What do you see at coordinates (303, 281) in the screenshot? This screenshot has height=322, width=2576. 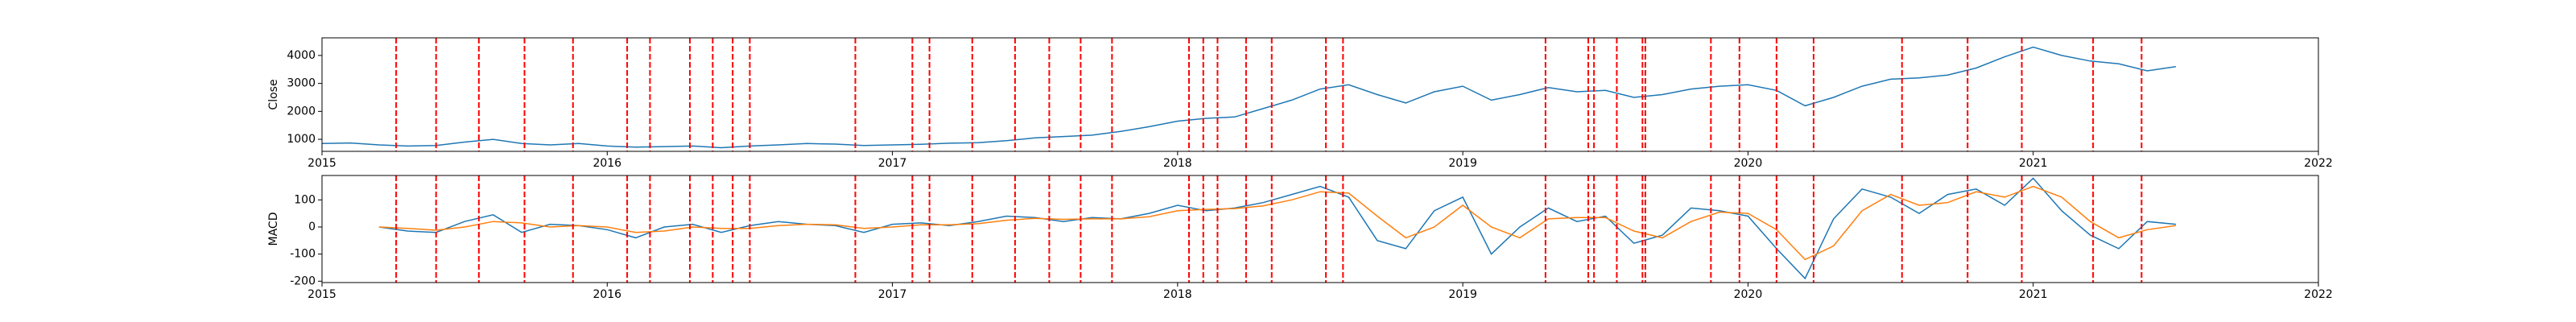 I see `y-tick-label: -200` at bounding box center [303, 281].